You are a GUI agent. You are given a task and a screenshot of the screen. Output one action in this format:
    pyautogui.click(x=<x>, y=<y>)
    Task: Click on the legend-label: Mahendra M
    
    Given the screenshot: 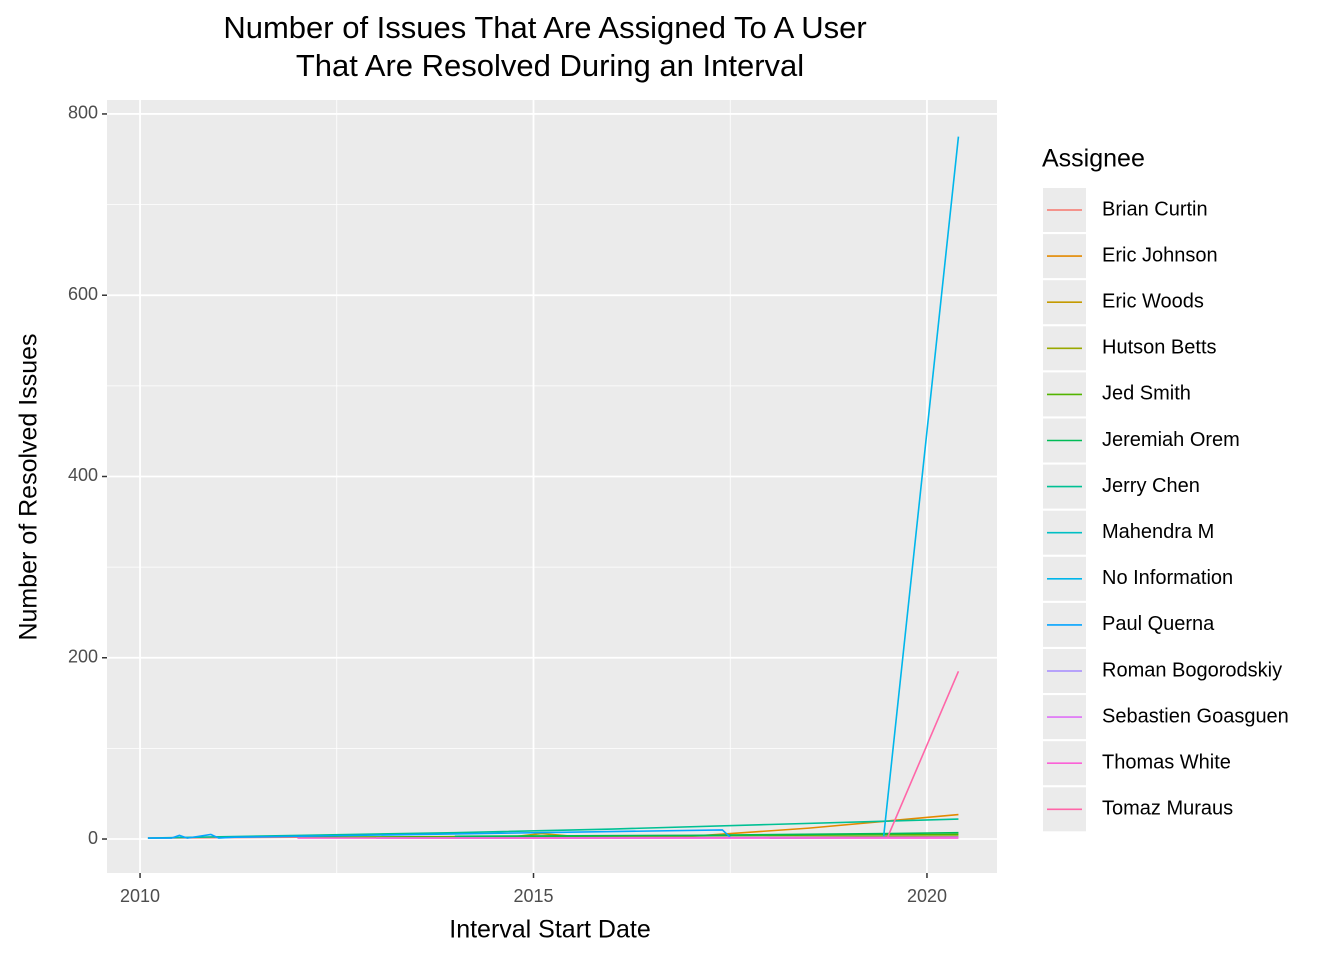 What is the action you would take?
    pyautogui.click(x=1158, y=532)
    